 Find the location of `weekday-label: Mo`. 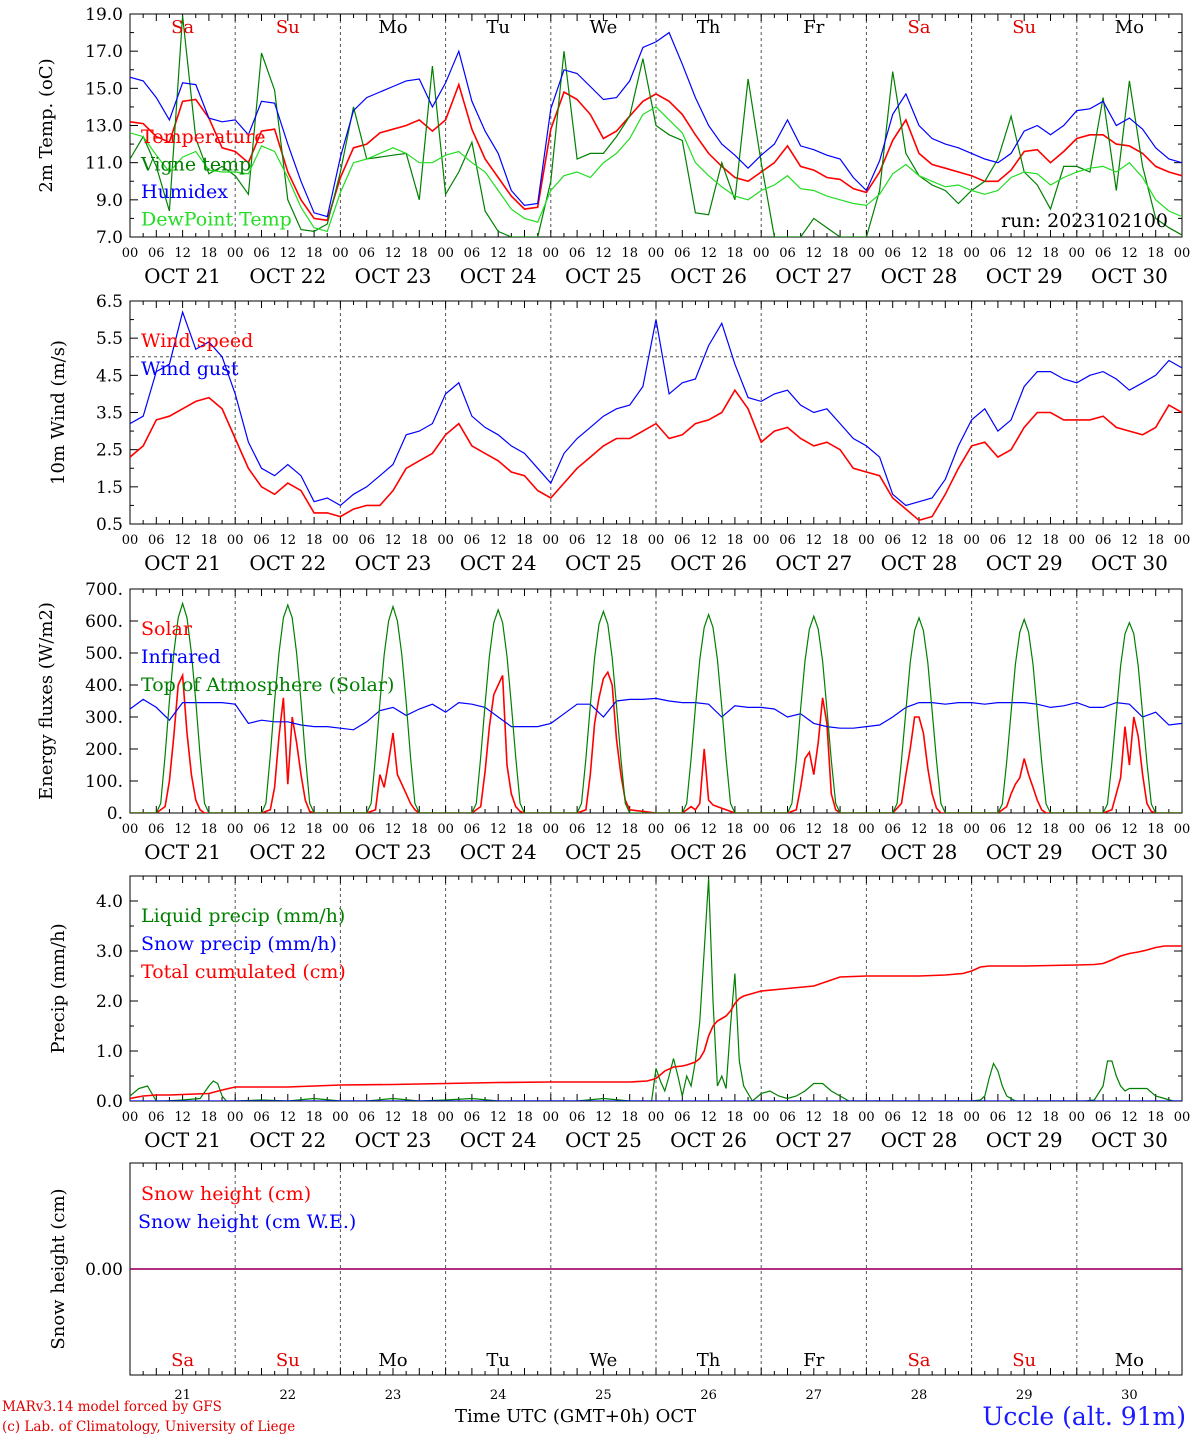

weekday-label: Mo is located at coordinates (392, 1360).